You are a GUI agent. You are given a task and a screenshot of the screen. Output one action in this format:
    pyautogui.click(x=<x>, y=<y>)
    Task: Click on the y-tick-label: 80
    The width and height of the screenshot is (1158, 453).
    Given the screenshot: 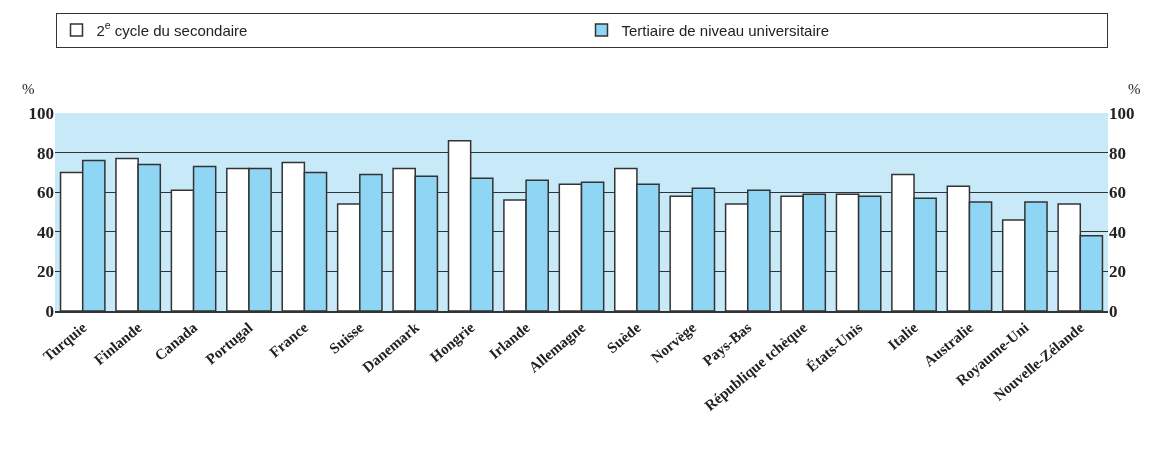 What is the action you would take?
    pyautogui.click(x=45, y=153)
    